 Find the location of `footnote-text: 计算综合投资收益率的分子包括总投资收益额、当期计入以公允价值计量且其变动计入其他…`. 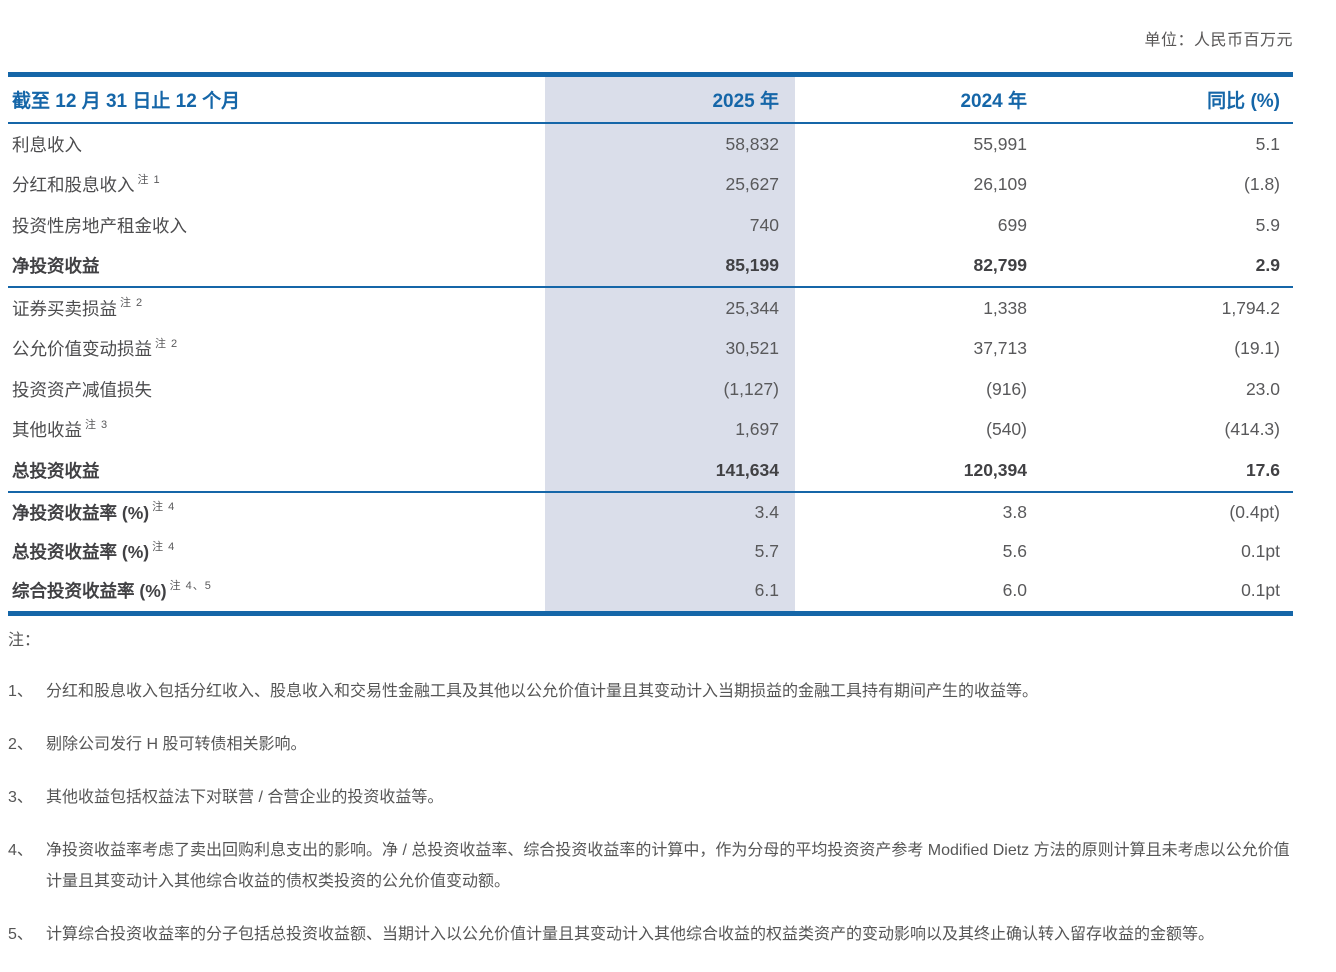

footnote-text: 计算综合投资收益率的分子包括总投资收益额、当期计入以公允价值计量且其变动计入其他… is located at coordinates (630, 934).